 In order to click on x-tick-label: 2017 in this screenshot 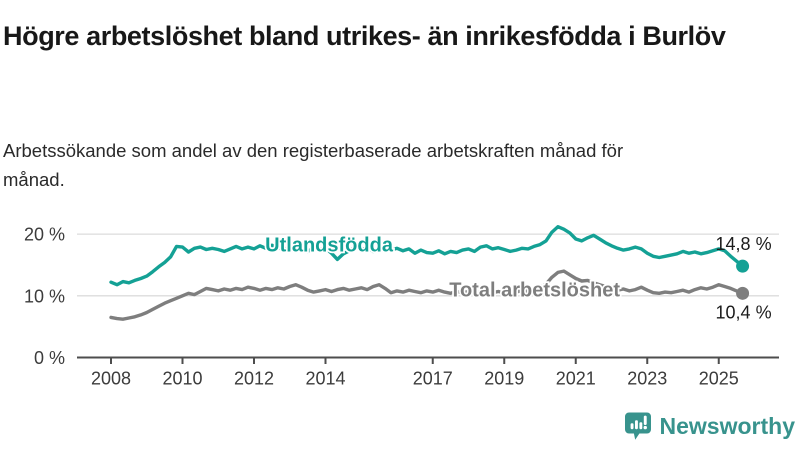, I will do `click(433, 379)`.